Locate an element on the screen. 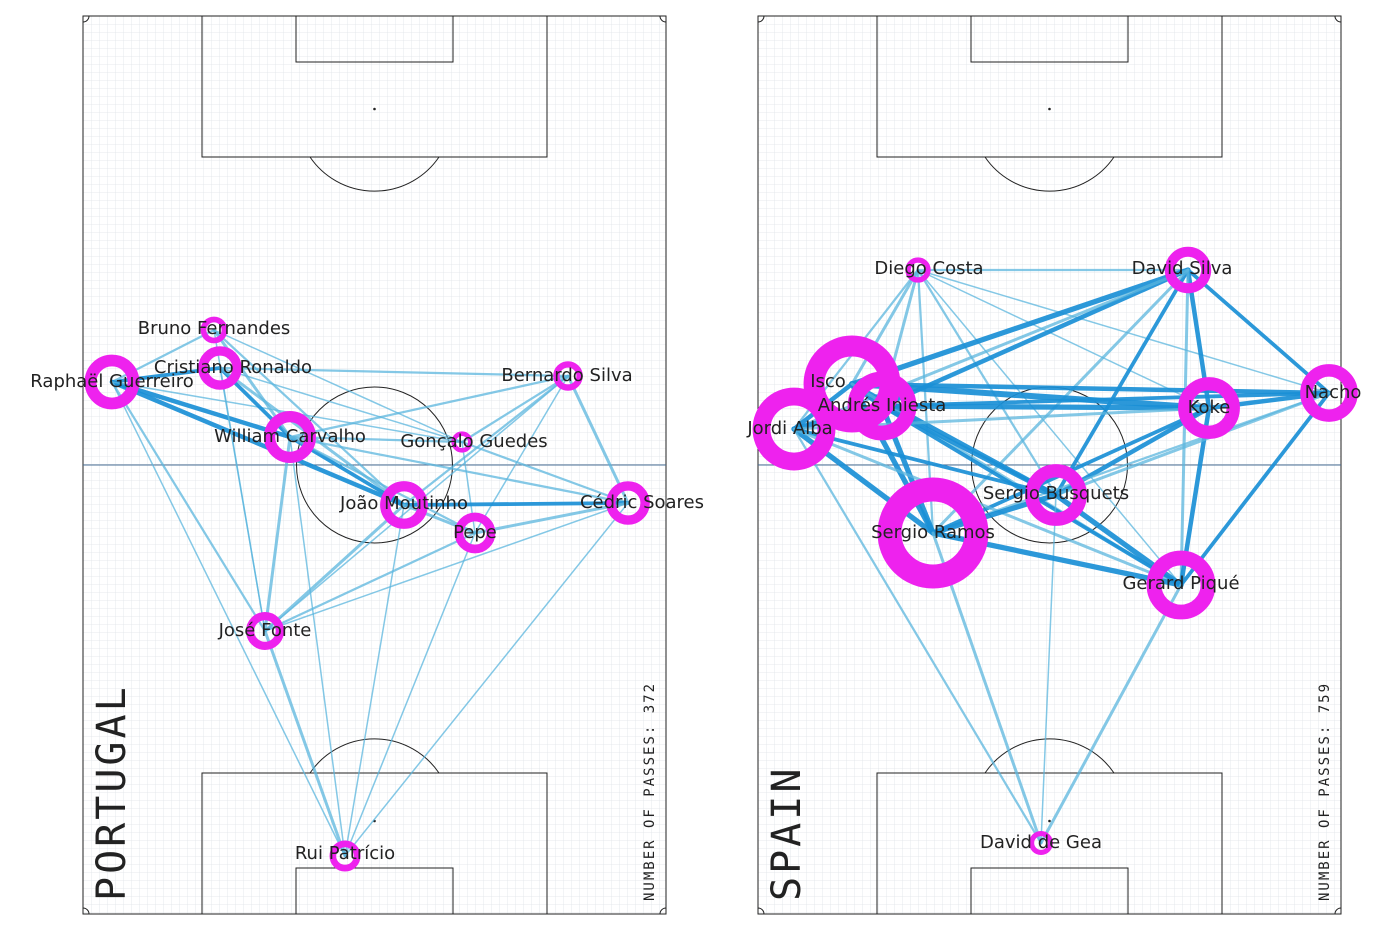  player-label-cr: Cristiano Ronaldo is located at coordinates (233, 367).